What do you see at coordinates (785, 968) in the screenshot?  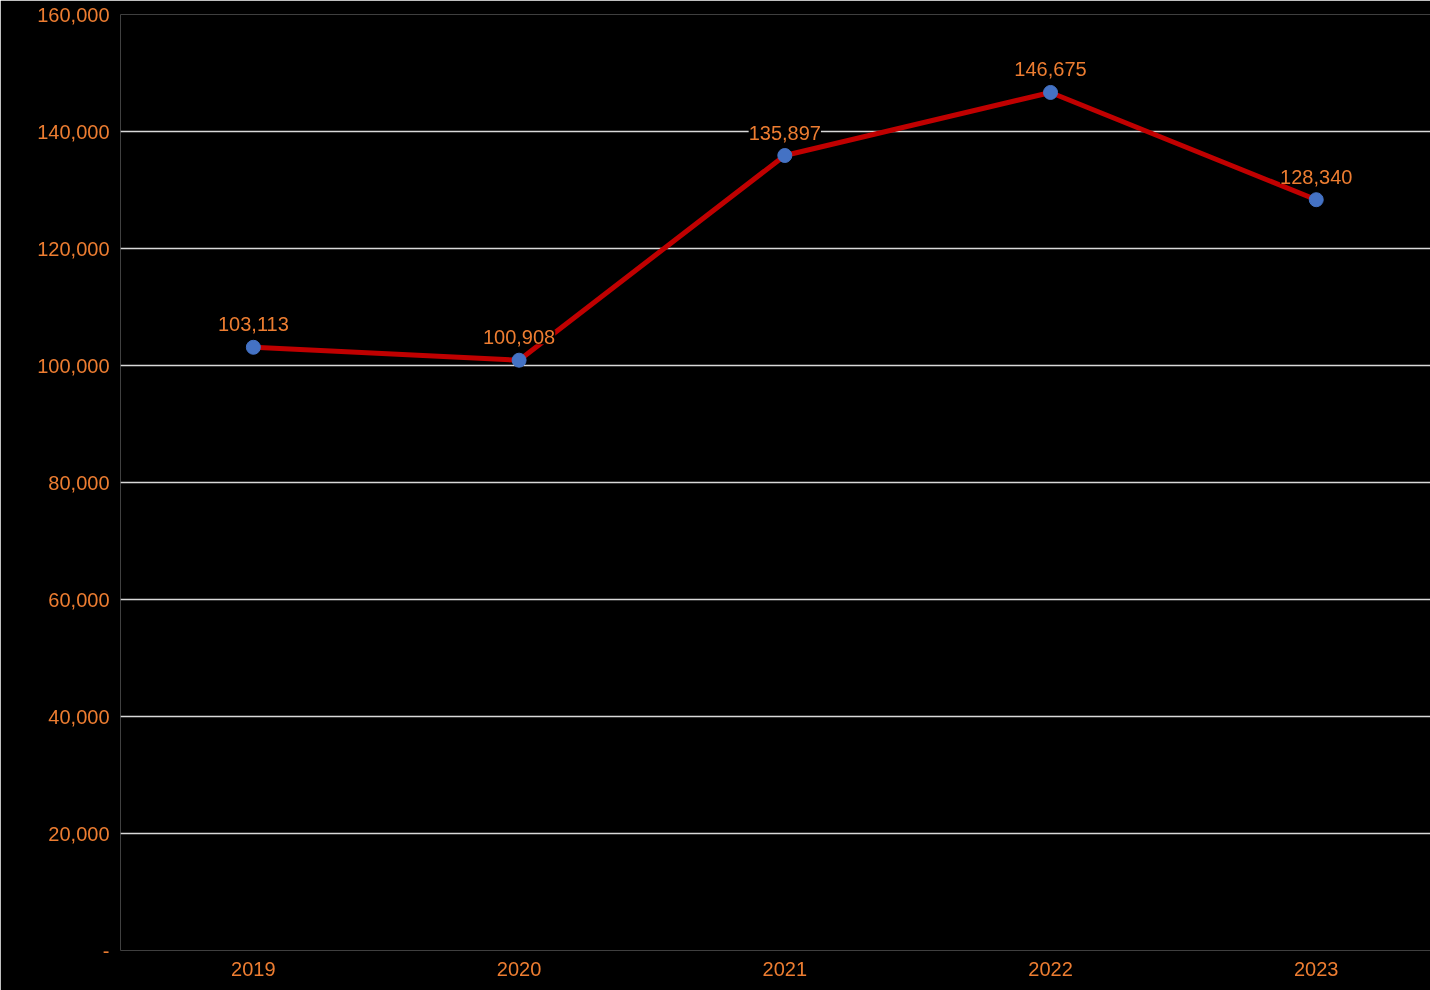 I see `x-tick-label: 2021` at bounding box center [785, 968].